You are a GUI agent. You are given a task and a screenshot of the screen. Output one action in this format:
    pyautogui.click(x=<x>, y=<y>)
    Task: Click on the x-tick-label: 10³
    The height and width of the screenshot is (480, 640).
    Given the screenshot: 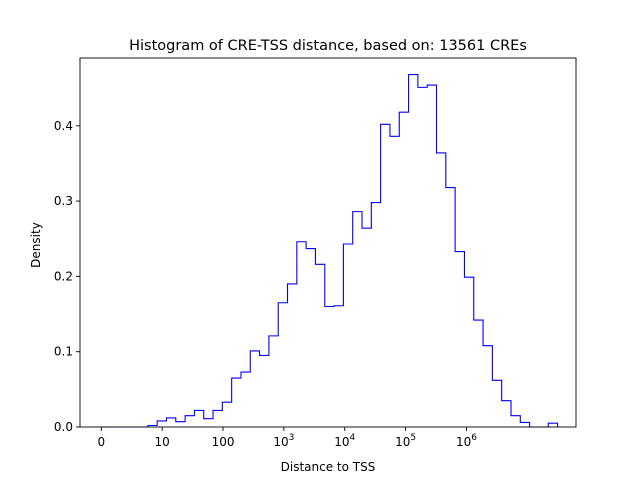 What is the action you would take?
    pyautogui.click(x=283, y=441)
    